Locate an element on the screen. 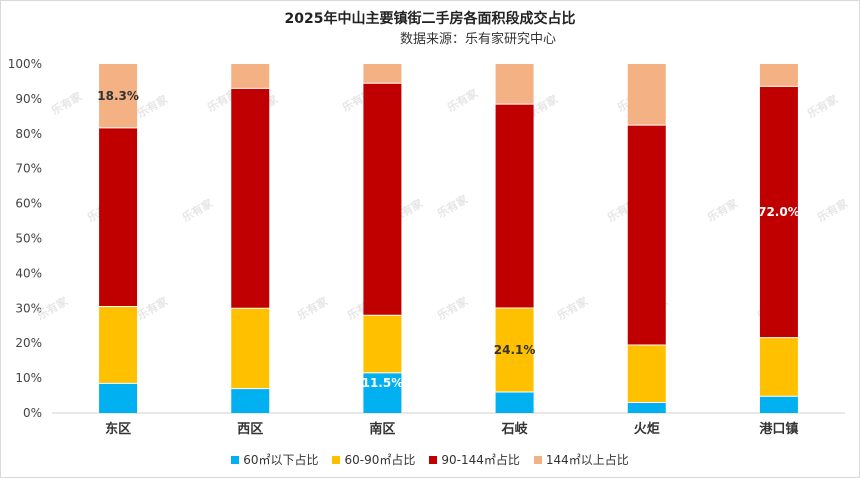 The image size is (860, 478). y-tick-label: 30% is located at coordinates (28, 308).